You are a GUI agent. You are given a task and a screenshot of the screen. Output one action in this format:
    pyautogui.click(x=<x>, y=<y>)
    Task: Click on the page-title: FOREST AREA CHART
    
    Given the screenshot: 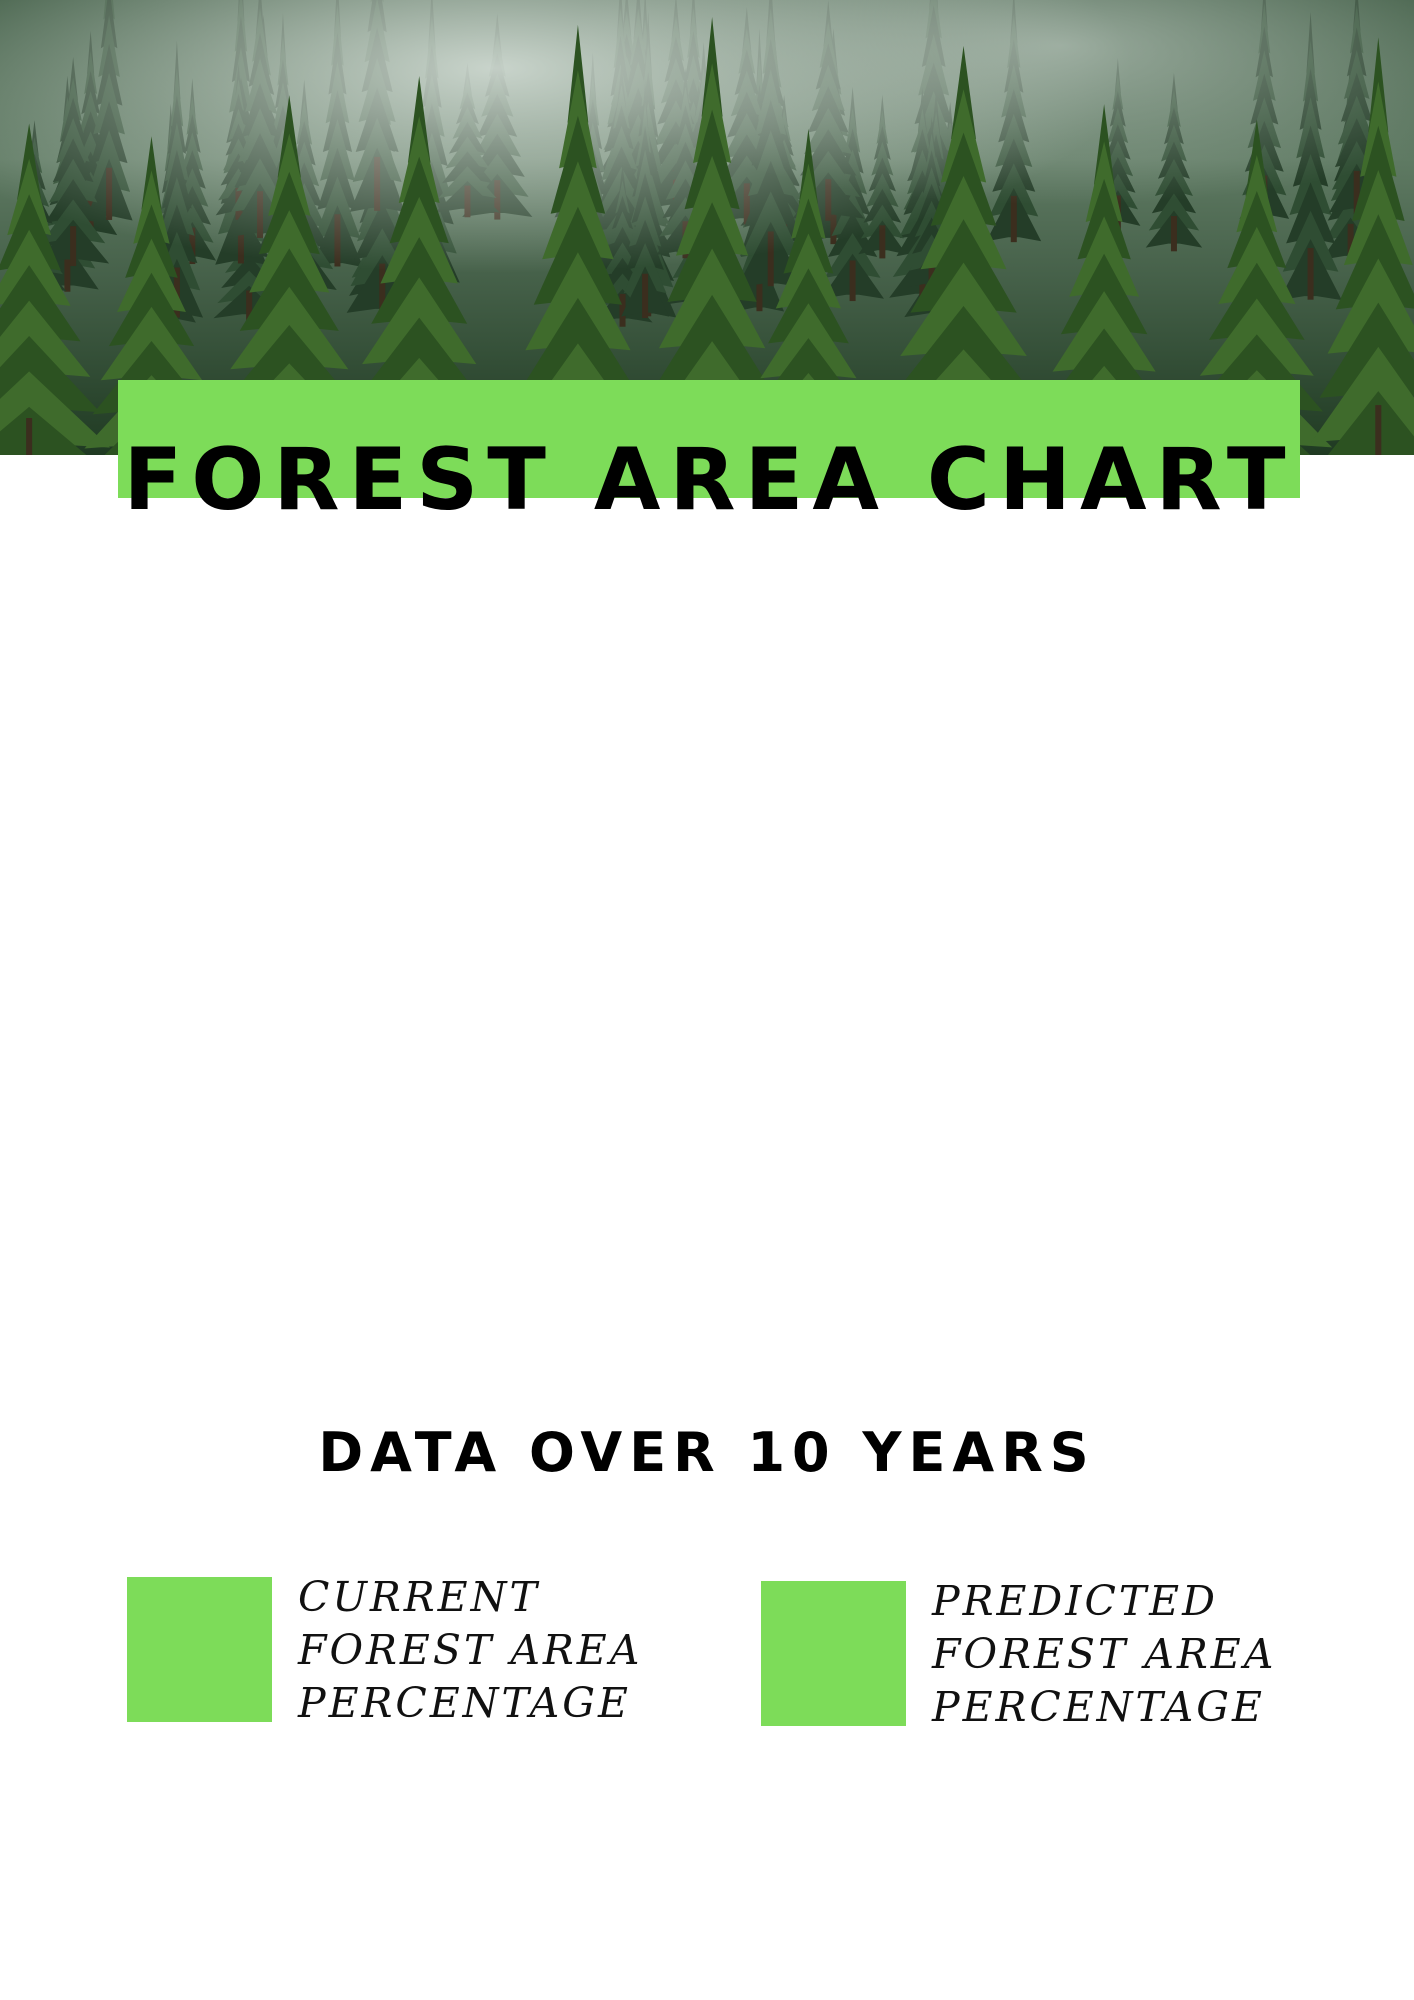 What is the action you would take?
    pyautogui.click(x=709, y=480)
    